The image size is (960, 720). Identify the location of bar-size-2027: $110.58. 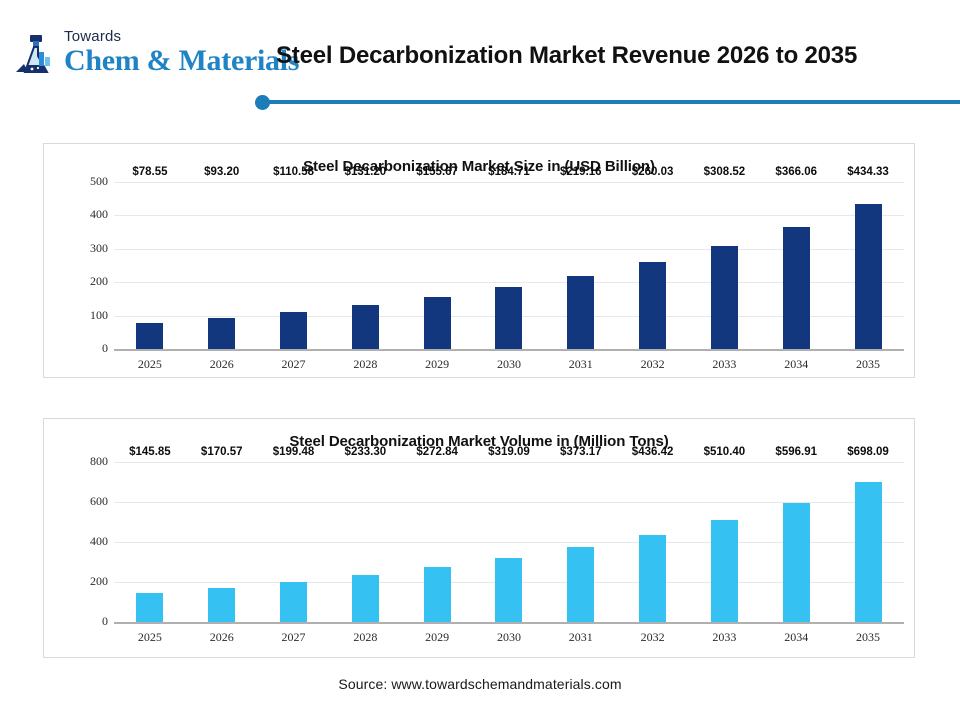
(293, 257).